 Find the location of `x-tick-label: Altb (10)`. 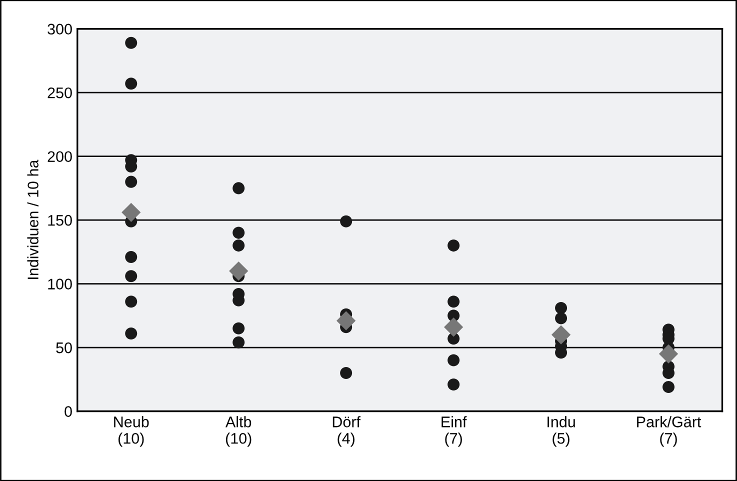

x-tick-label: Altb (10) is located at coordinates (238, 431).